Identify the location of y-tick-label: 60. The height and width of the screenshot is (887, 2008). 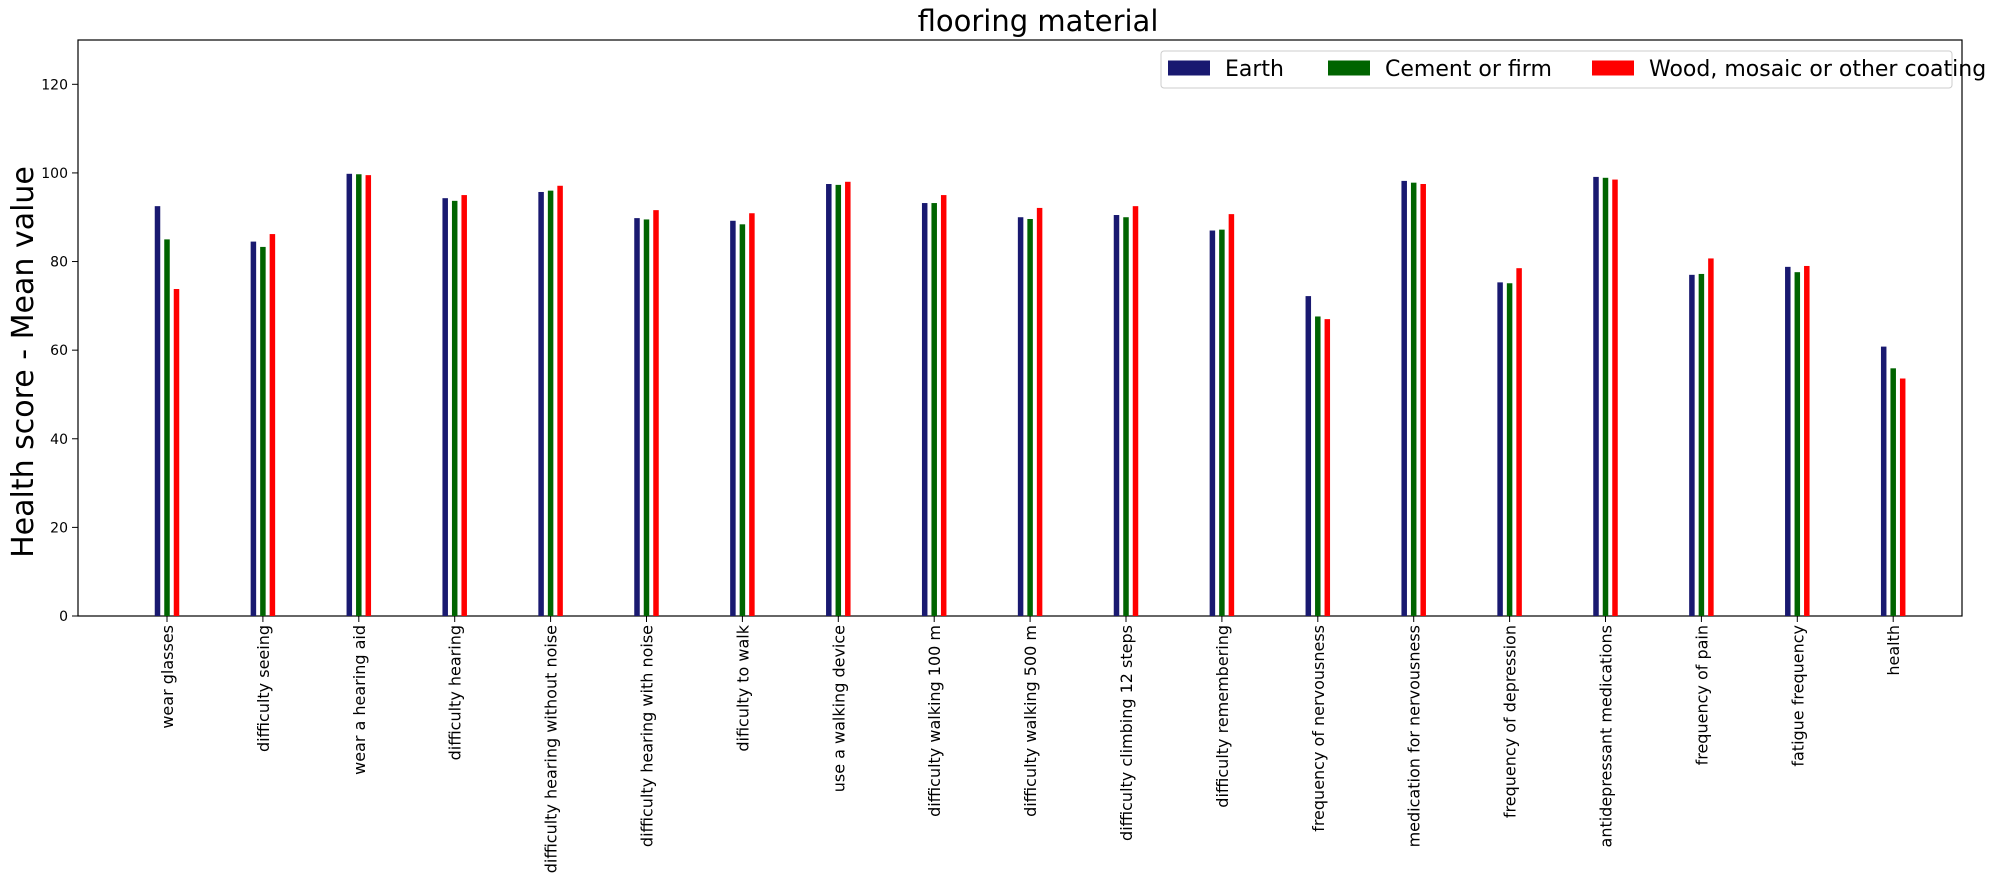
(59, 351).